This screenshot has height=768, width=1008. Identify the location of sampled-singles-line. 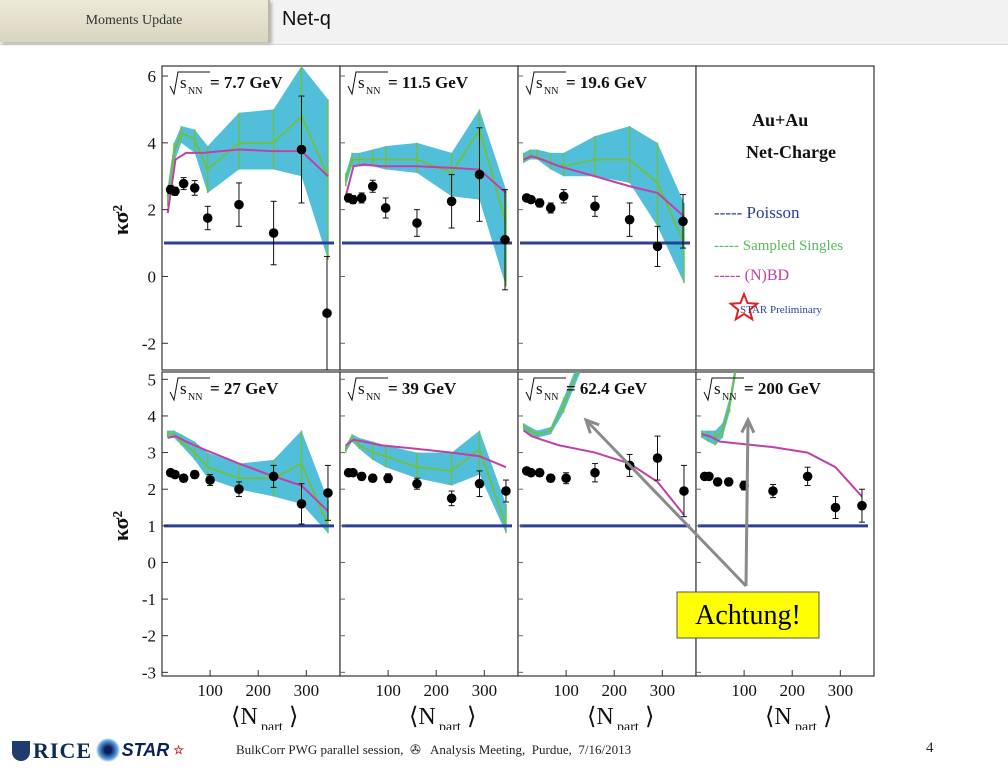
(551, 404).